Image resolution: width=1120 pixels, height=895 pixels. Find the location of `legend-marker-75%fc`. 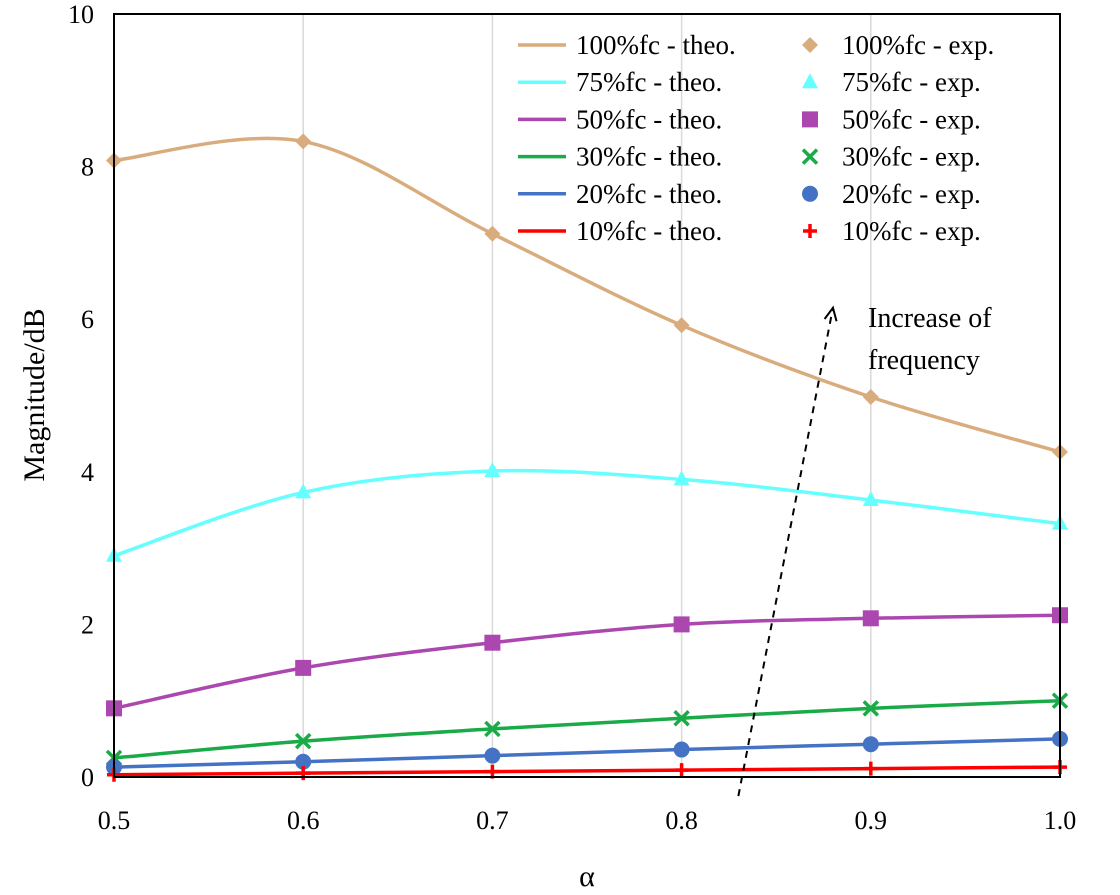

legend-marker-75%fc is located at coordinates (810, 81).